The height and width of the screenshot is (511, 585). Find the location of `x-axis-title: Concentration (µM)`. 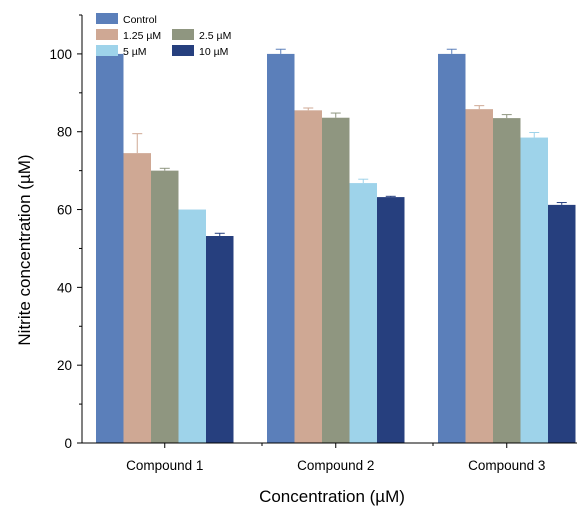

x-axis-title: Concentration (µM) is located at coordinates (332, 496).